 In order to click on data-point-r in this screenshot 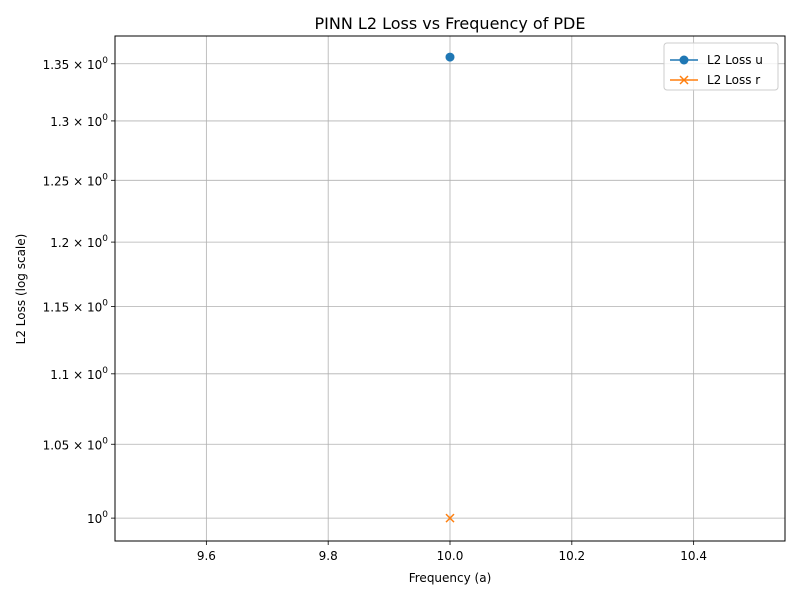, I will do `click(450, 518)`.